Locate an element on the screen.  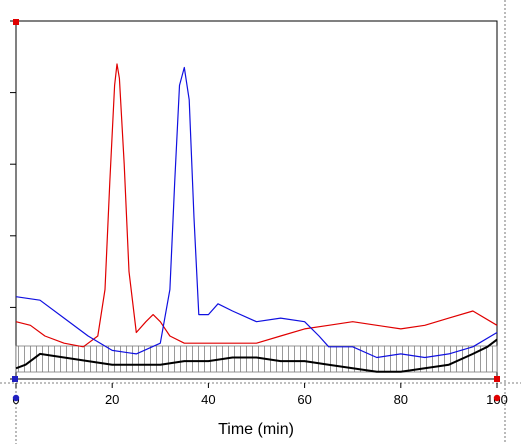
x-axis-ticks: 020406080100 is located at coordinates (260, 395).